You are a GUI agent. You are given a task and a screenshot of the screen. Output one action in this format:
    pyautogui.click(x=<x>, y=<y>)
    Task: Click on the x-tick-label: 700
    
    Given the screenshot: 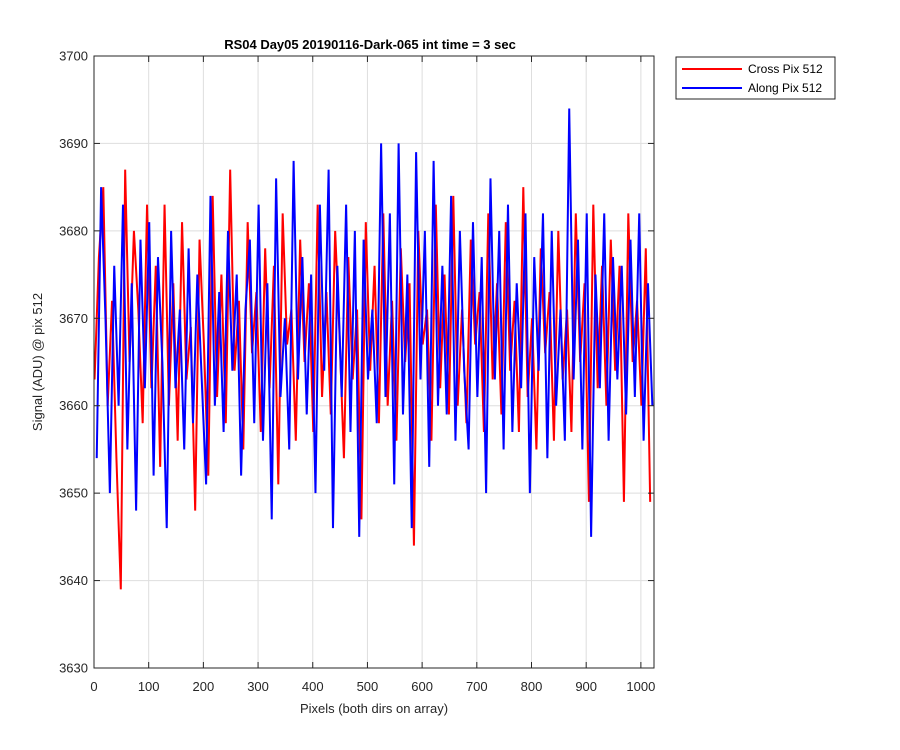 What is the action you would take?
    pyautogui.click(x=477, y=686)
    